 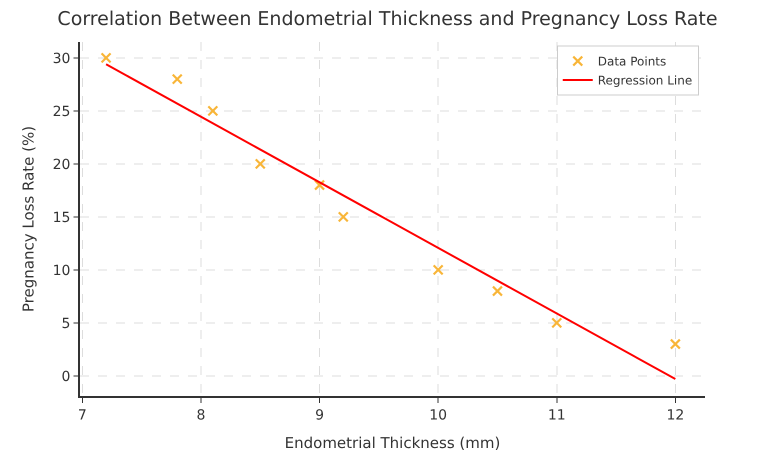 I want to click on y-tick-label: 25, so click(x=61, y=112).